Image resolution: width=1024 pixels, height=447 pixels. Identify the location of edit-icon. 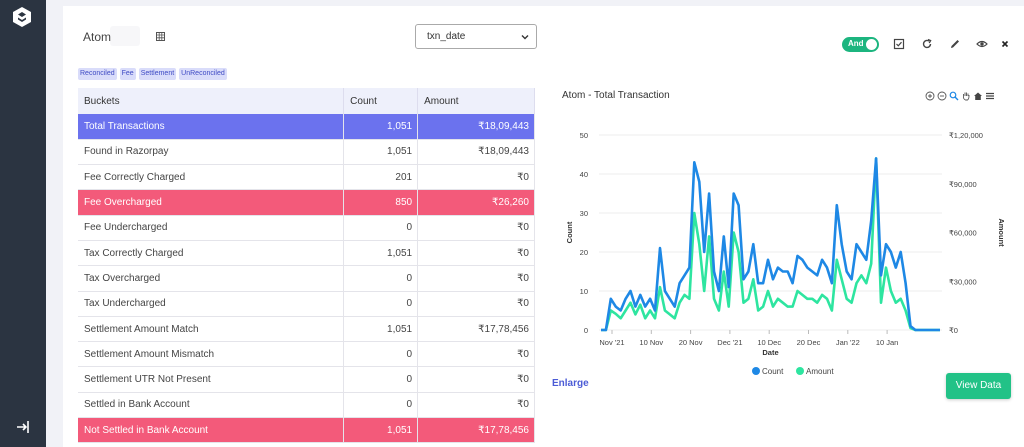
(955, 44).